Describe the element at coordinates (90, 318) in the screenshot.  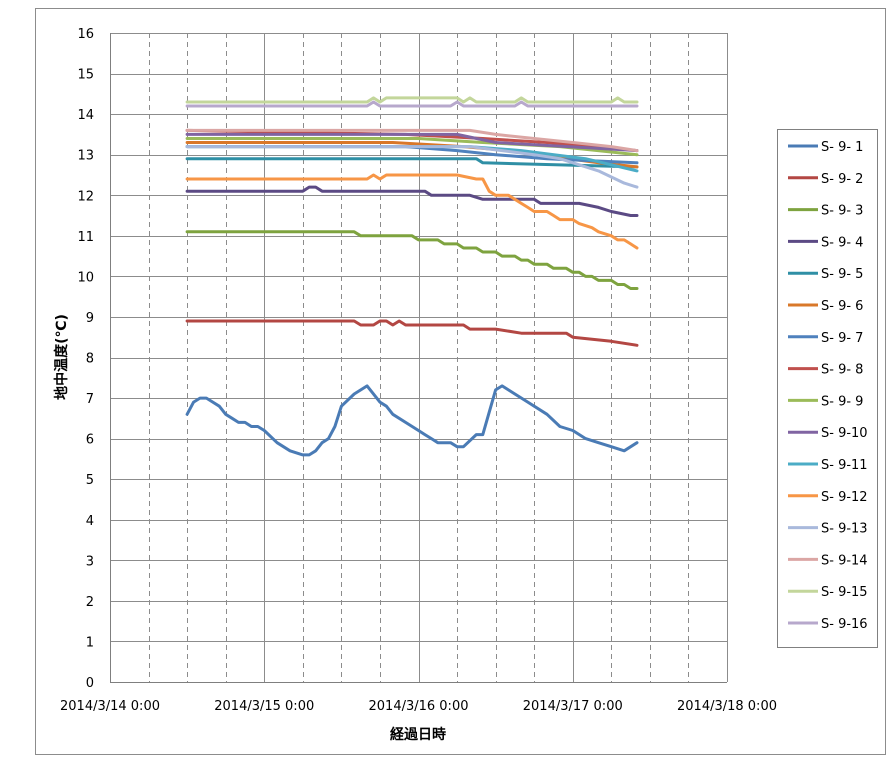
I see `y-tick-label: 9` at that location.